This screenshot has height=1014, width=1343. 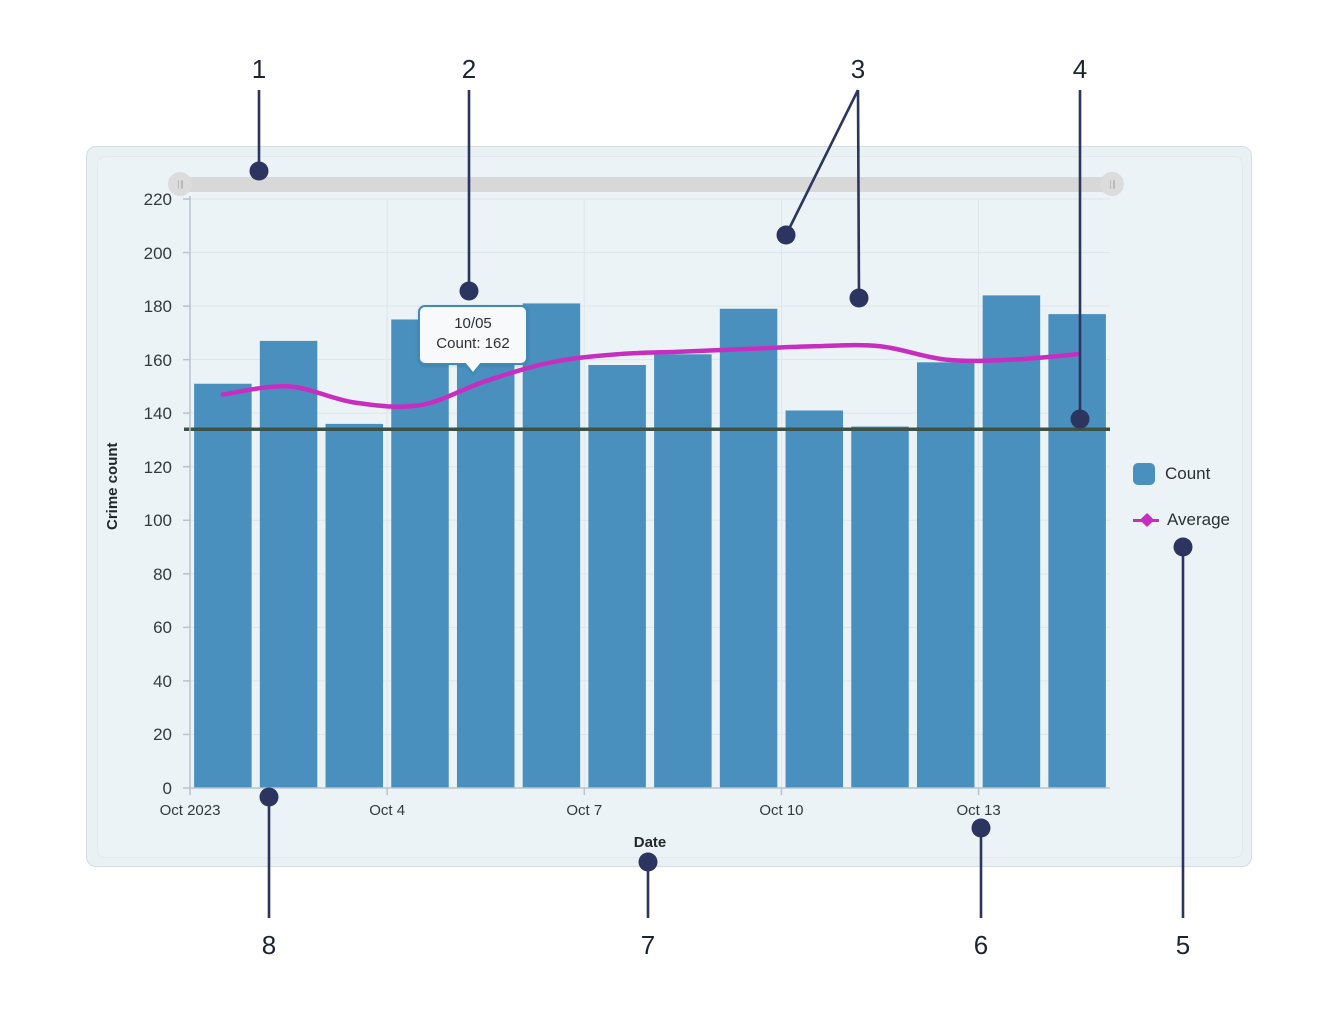 I want to click on tooltip-date: 10/05, so click(x=473, y=323).